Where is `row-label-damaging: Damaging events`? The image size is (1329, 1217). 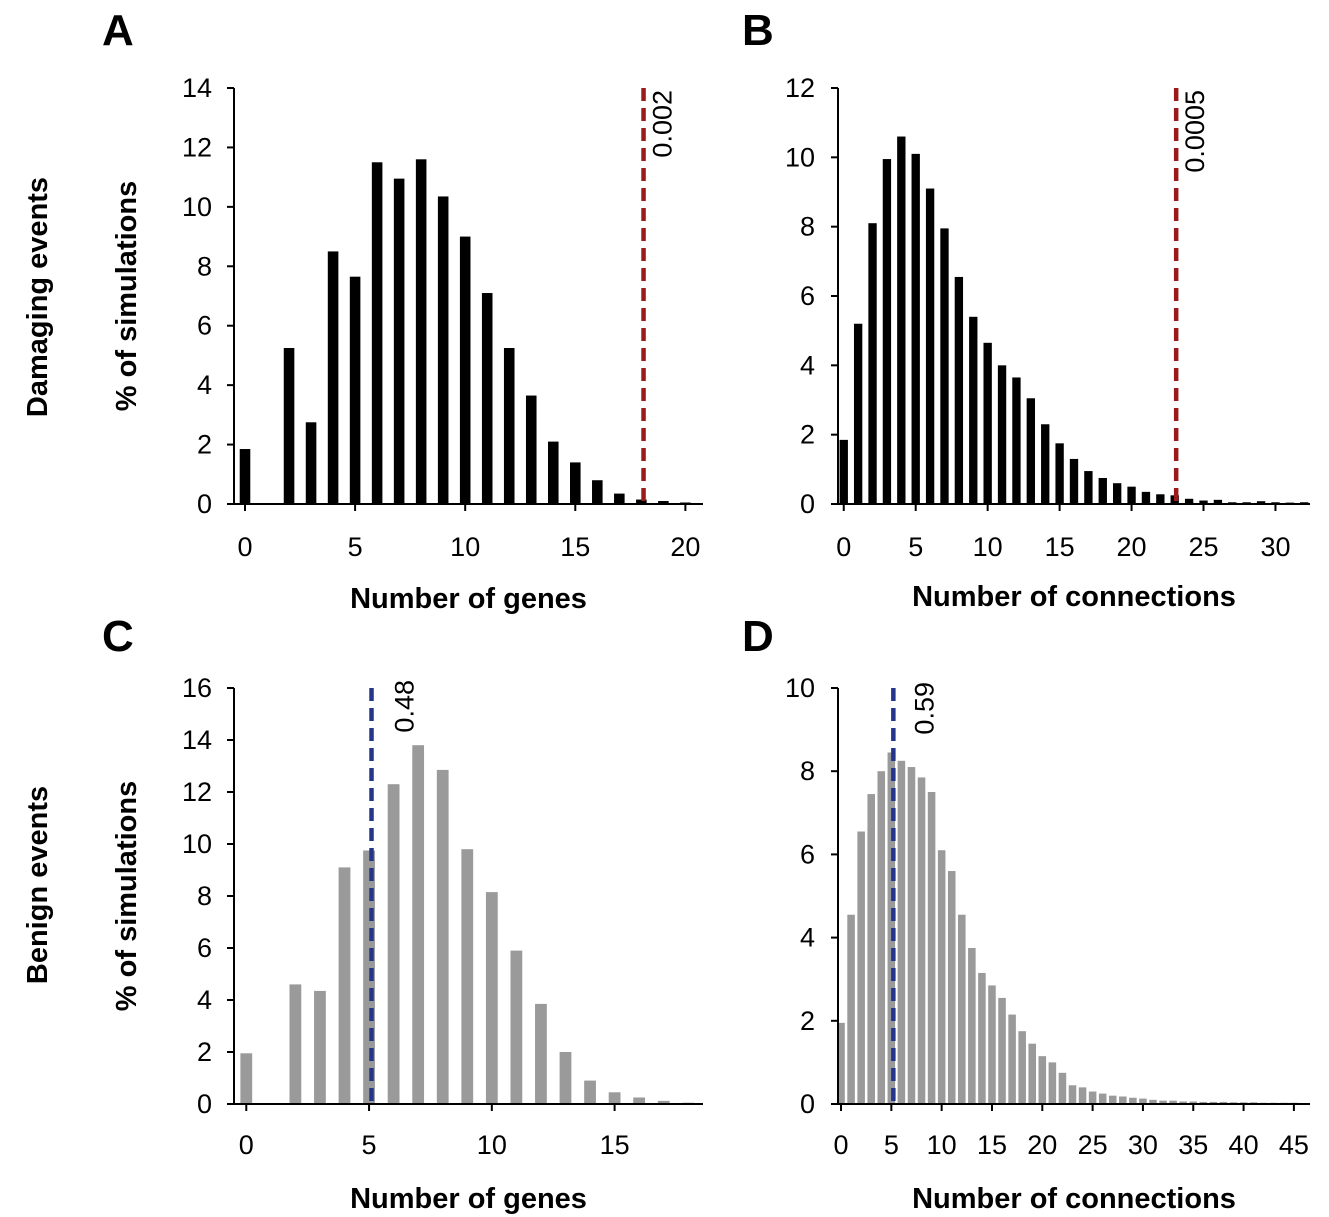
row-label-damaging: Damaging events is located at coordinates (38, 297).